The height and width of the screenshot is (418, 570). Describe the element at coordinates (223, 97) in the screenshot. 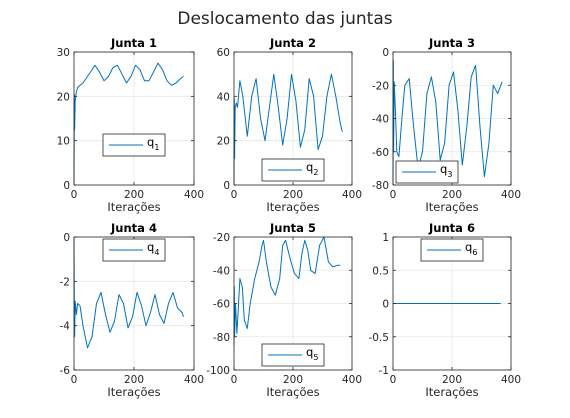

I see `y-tick-label: 40` at that location.